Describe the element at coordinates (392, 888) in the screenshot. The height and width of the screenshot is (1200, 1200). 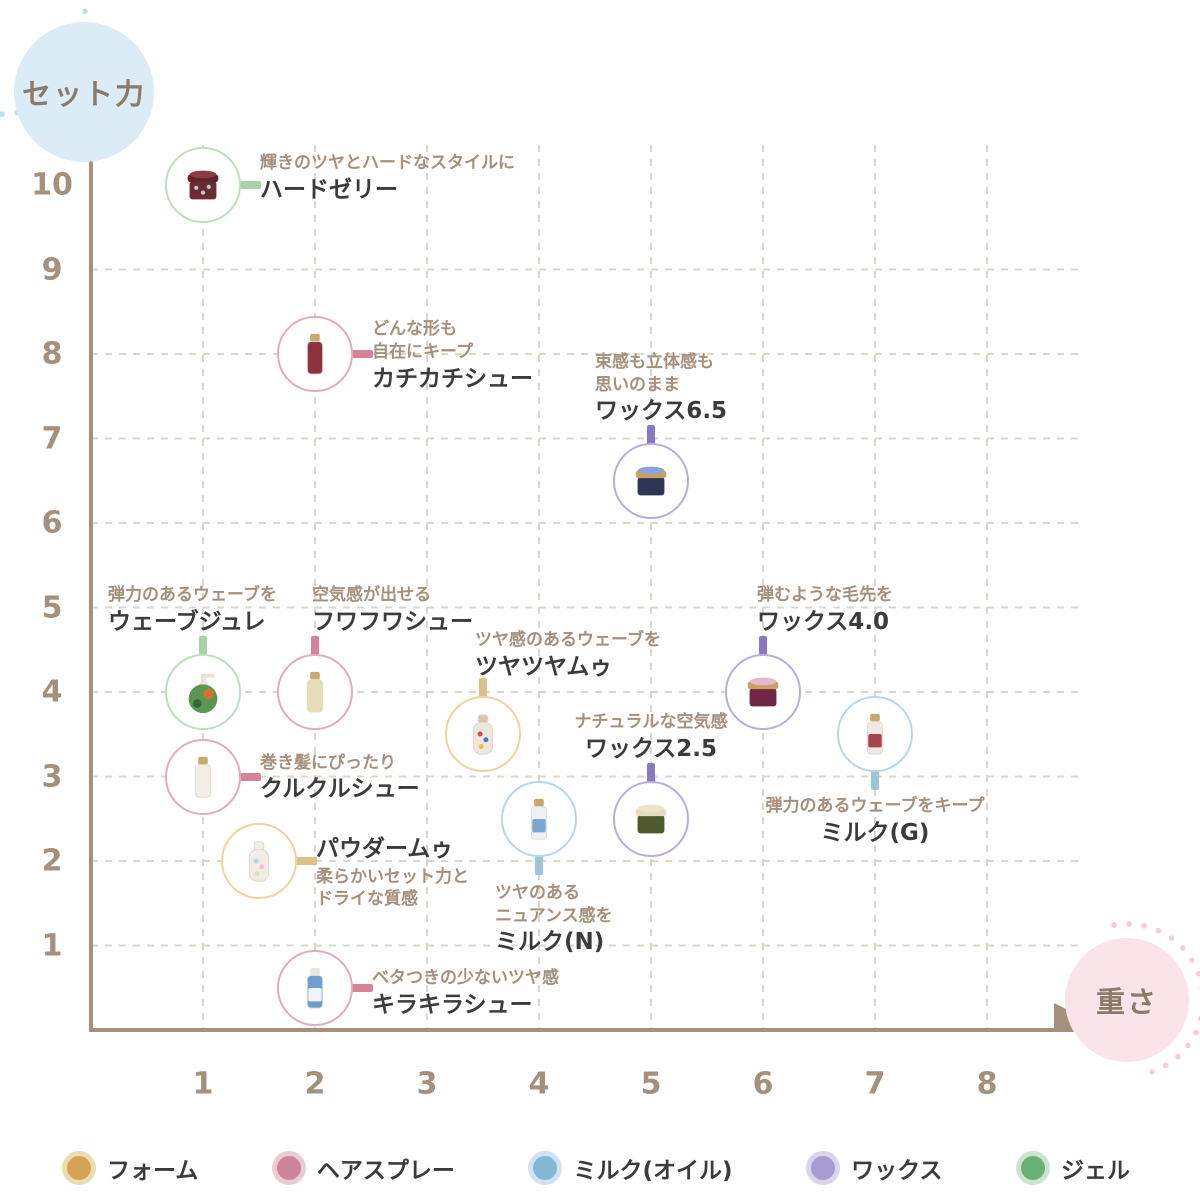
I see `product-description: 柔らかいセット力と ドライな質感` at that location.